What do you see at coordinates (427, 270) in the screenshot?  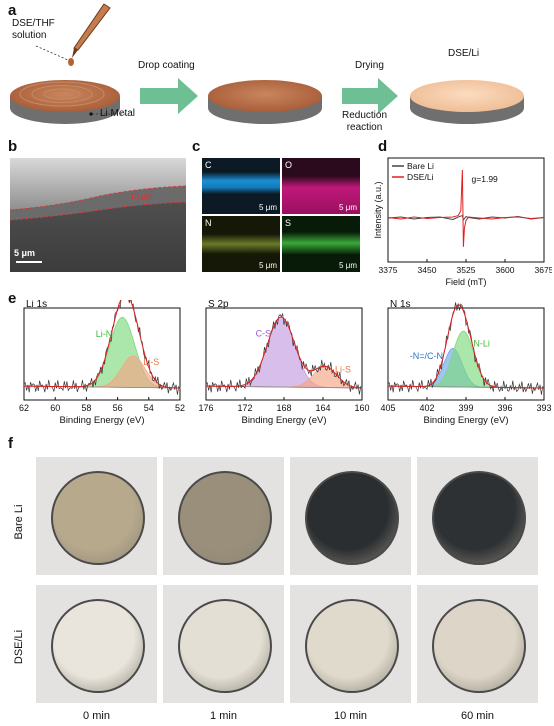 I see `x-tick-label-1: 3450` at bounding box center [427, 270].